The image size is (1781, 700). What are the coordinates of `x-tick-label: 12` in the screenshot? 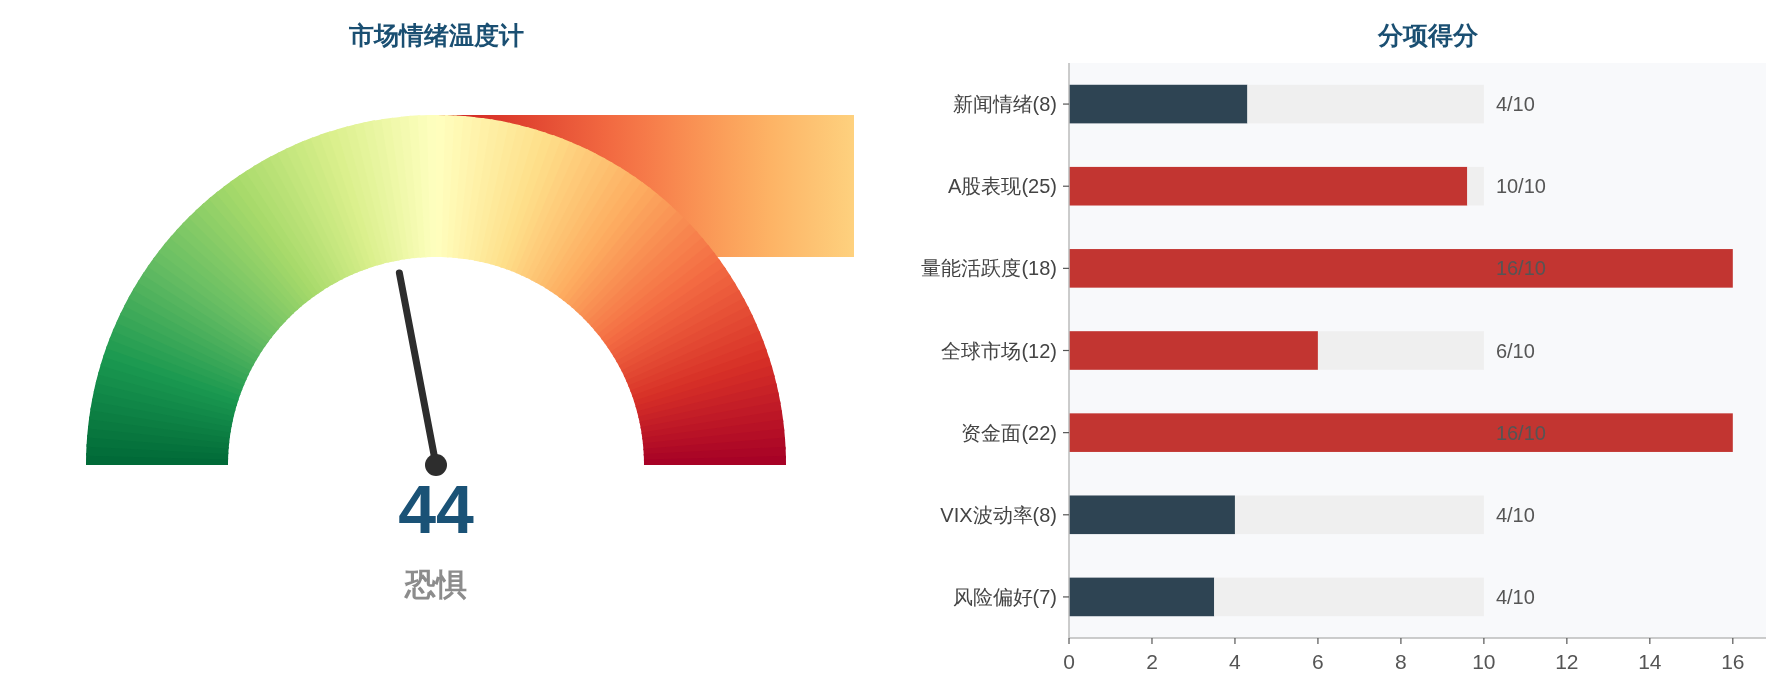 It's located at (1567, 661).